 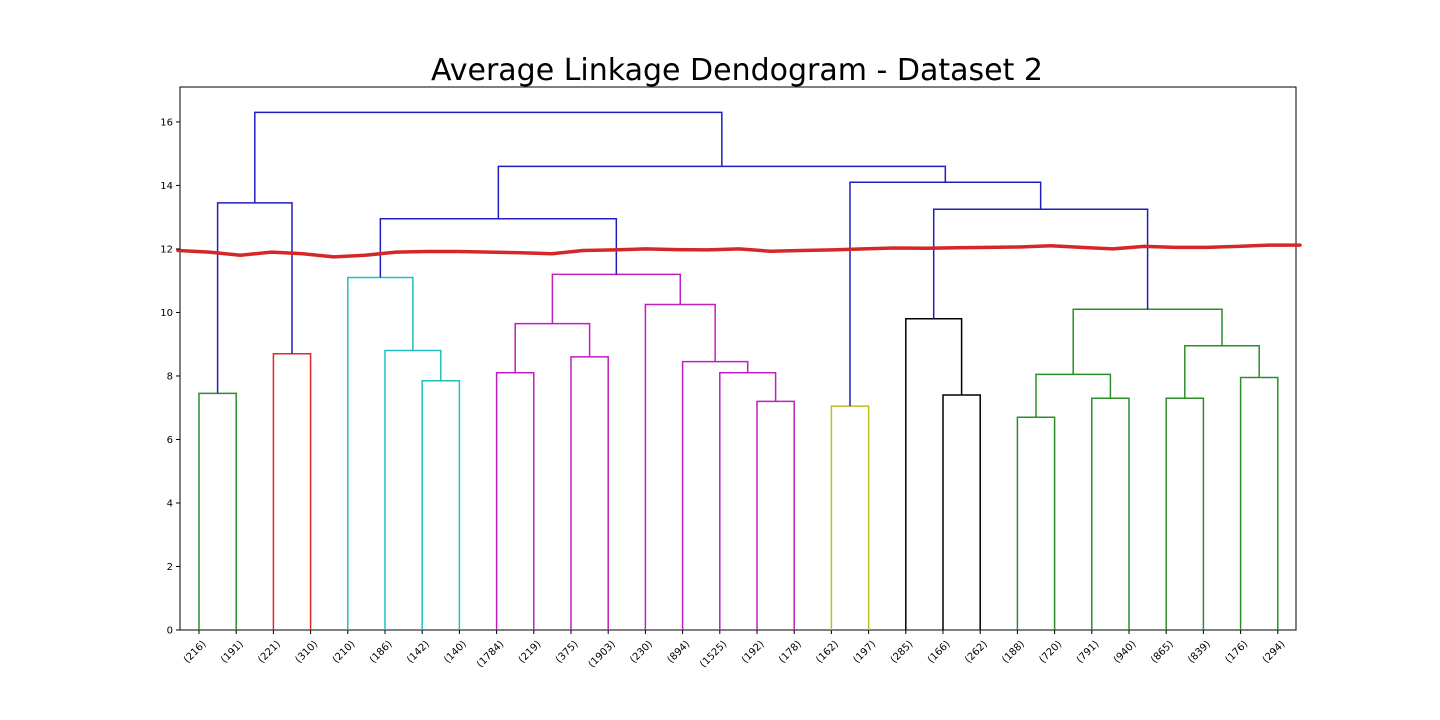 I want to click on y-tick-label: 12, so click(x=166, y=249).